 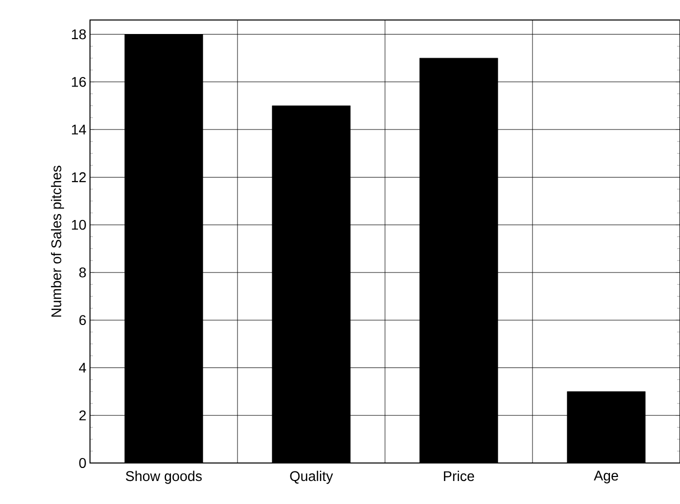 What do you see at coordinates (79, 81) in the screenshot?
I see `y-tick-label: 16` at bounding box center [79, 81].